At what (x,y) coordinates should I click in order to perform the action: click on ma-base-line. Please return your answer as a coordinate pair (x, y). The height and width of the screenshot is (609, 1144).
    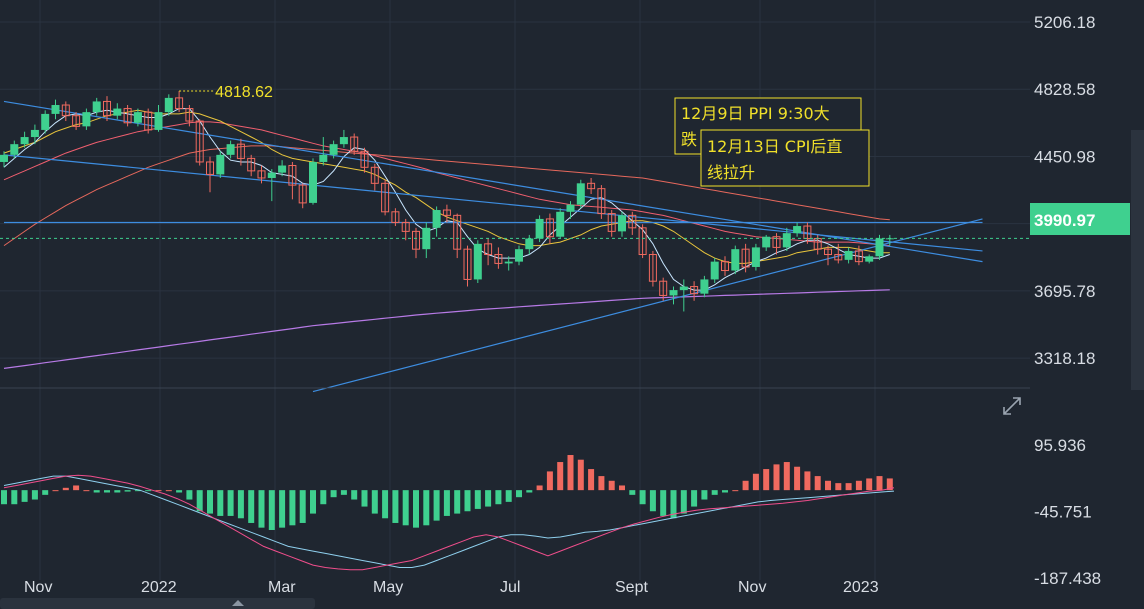
    Looking at the image, I should click on (446, 329).